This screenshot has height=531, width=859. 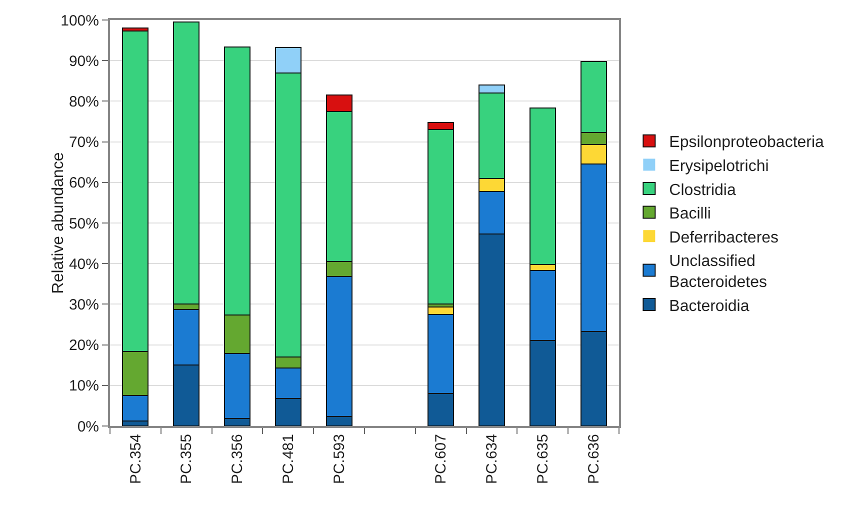 What do you see at coordinates (83, 61) in the screenshot?
I see `y-tick-label: 90%` at bounding box center [83, 61].